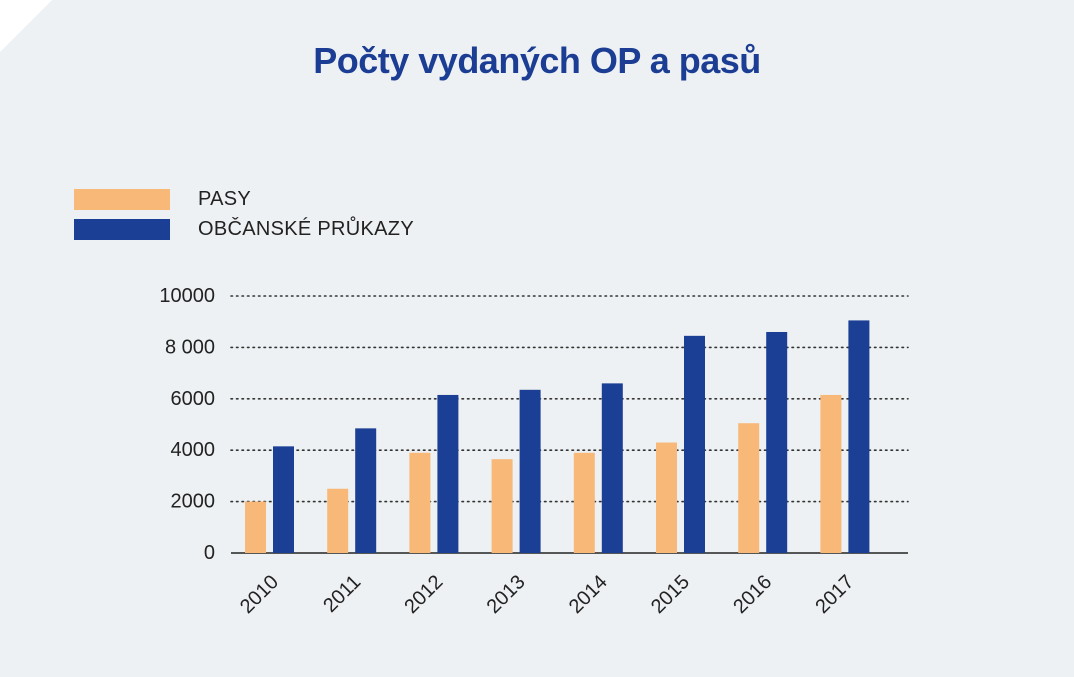 The width and height of the screenshot is (1074, 677). Describe the element at coordinates (502, 506) in the screenshot. I see `bar-pasy-2013` at that location.